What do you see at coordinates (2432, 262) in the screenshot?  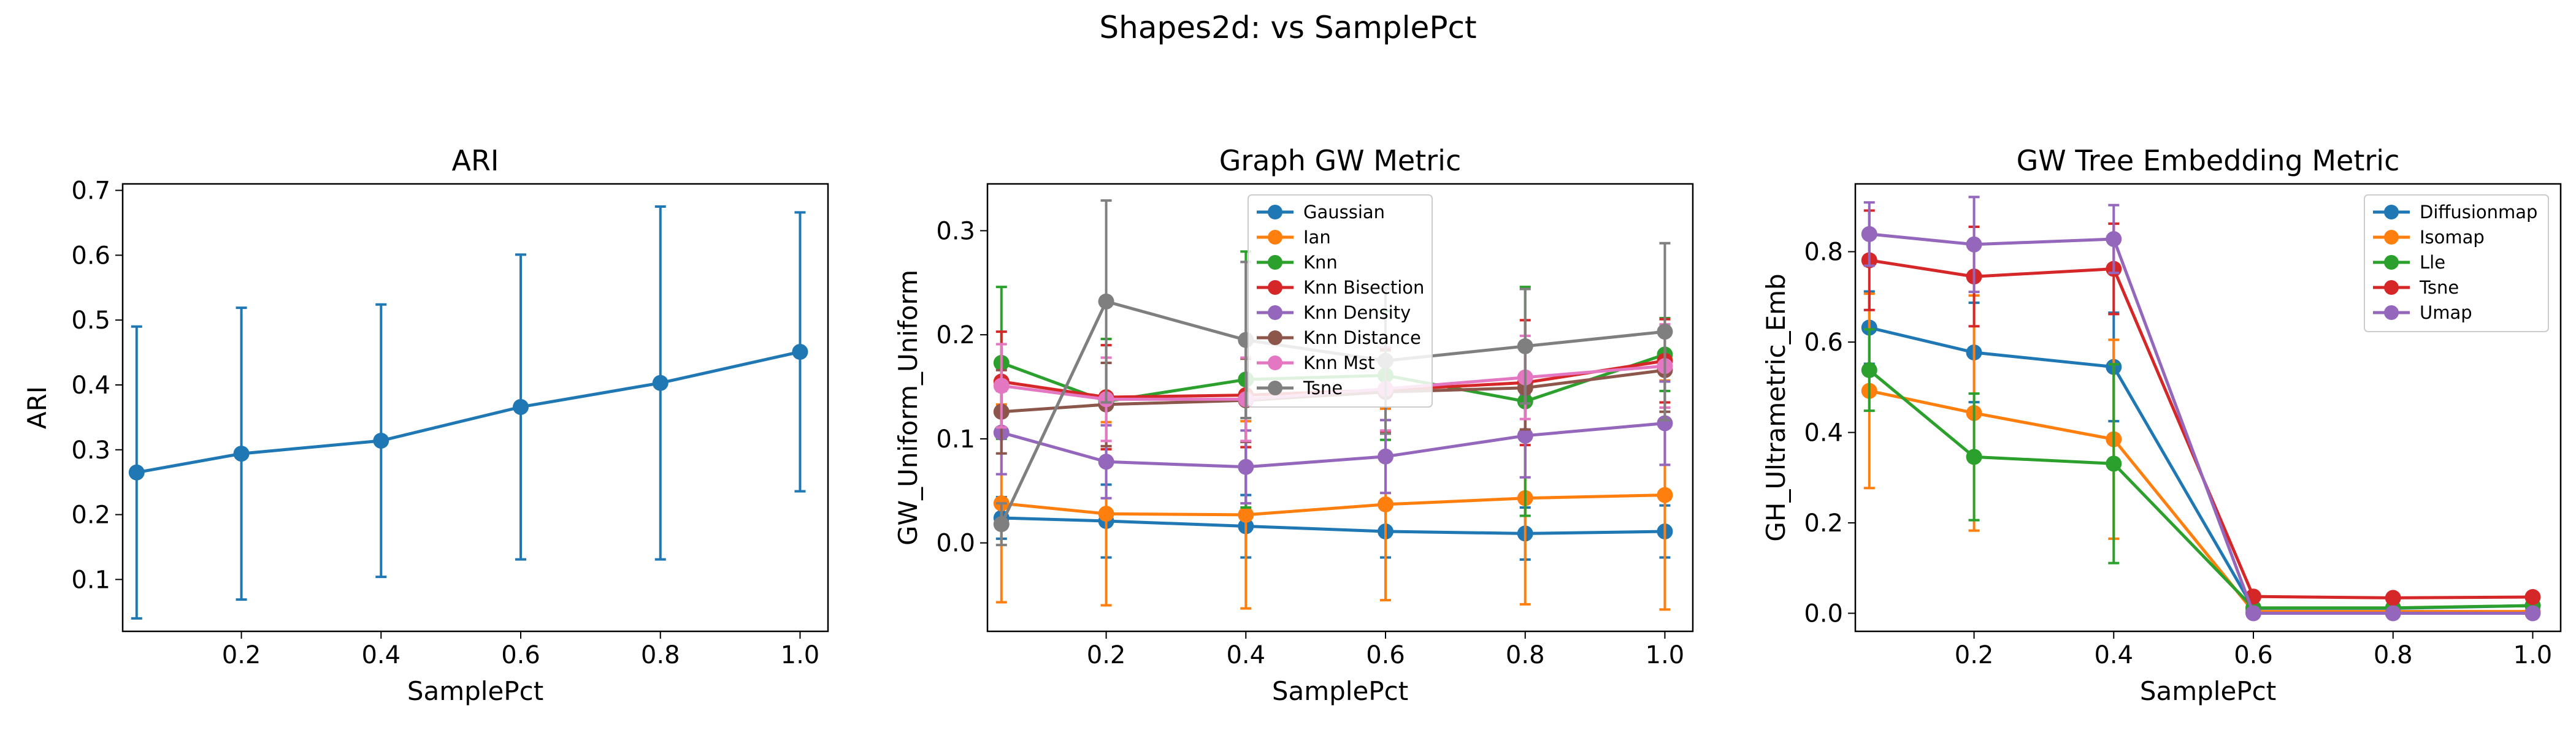 I see `legend-label: Lle` at bounding box center [2432, 262].